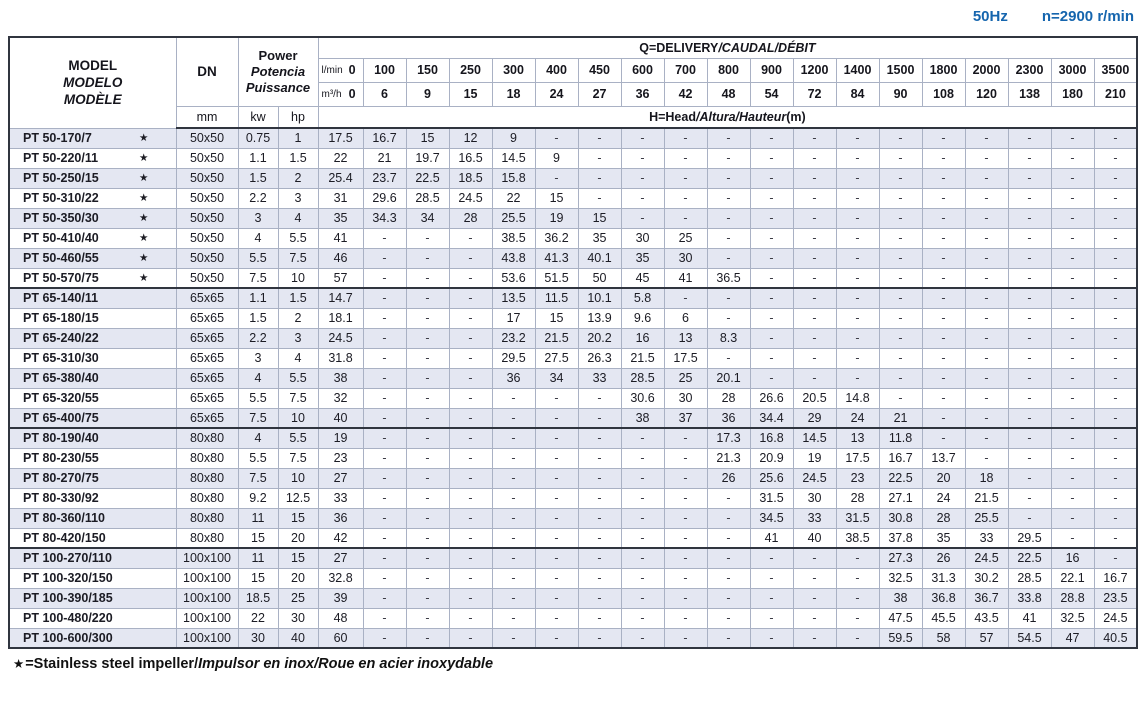 This screenshot has width=1146, height=713. What do you see at coordinates (427, 198) in the screenshot?
I see `head-value-cell: 28.5` at bounding box center [427, 198].